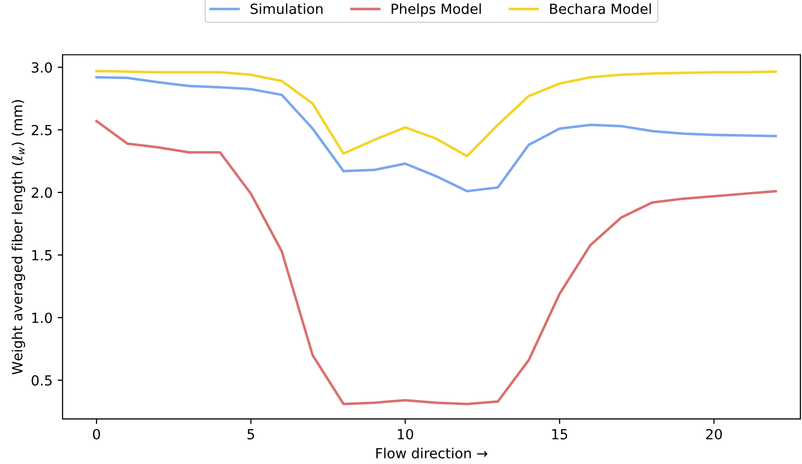 Image resolution: width=802 pixels, height=464 pixels. Describe the element at coordinates (42, 255) in the screenshot. I see `y-tick-label: 1.5` at that location.